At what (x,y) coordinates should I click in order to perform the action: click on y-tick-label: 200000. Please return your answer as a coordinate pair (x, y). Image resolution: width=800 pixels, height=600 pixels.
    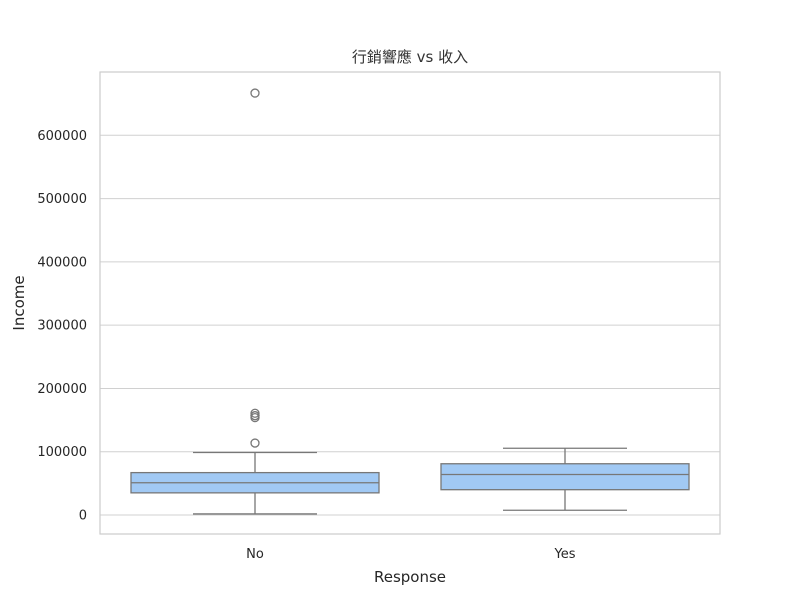
    Looking at the image, I should click on (62, 389).